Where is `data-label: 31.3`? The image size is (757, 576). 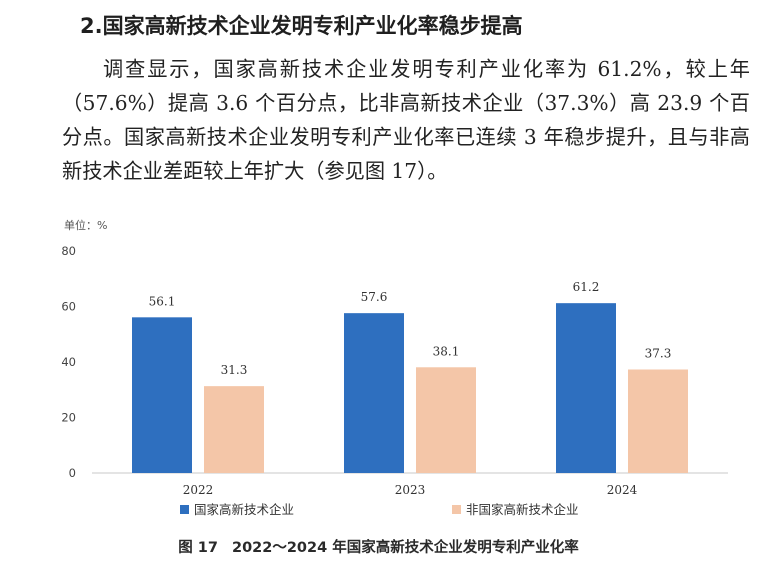 data-label: 31.3 is located at coordinates (234, 370).